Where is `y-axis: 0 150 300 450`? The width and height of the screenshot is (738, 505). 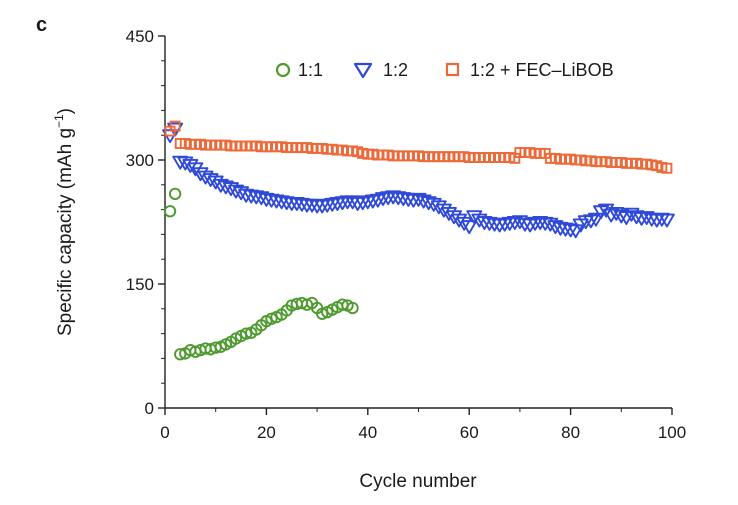 y-axis: 0 150 300 450 is located at coordinates (146, 222).